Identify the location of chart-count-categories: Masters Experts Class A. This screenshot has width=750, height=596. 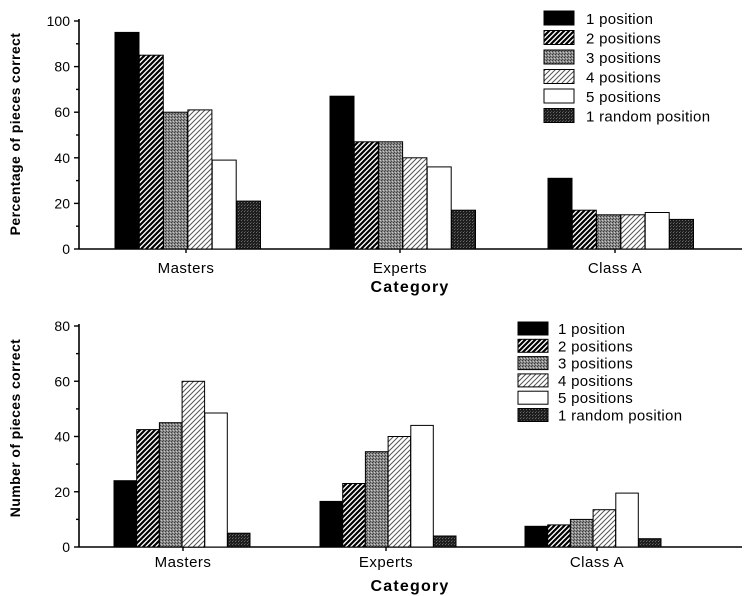
(389, 562).